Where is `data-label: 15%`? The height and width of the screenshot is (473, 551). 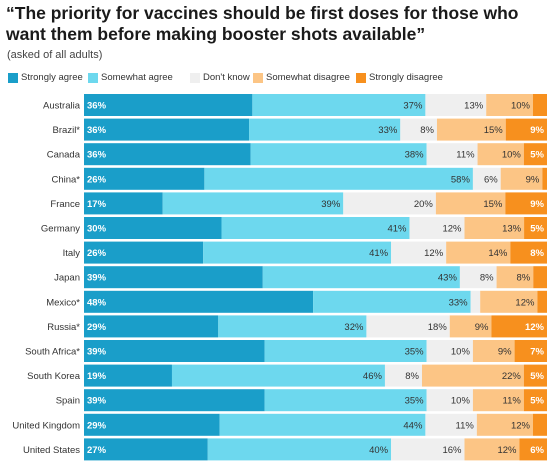
data-label: 15% is located at coordinates (493, 204).